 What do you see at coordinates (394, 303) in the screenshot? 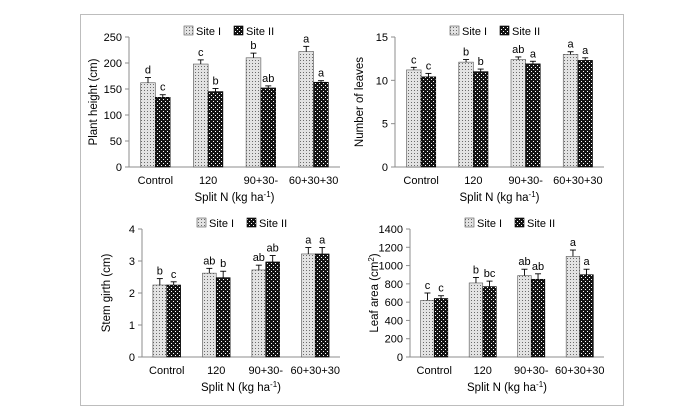
I see `y-tick-label: 600` at bounding box center [394, 303].